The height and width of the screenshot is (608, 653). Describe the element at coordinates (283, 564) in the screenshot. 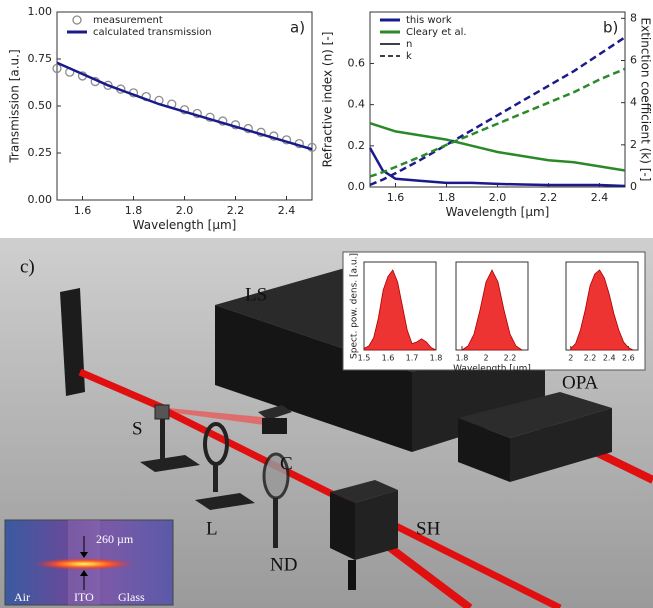

I see `component-label: ND` at that location.